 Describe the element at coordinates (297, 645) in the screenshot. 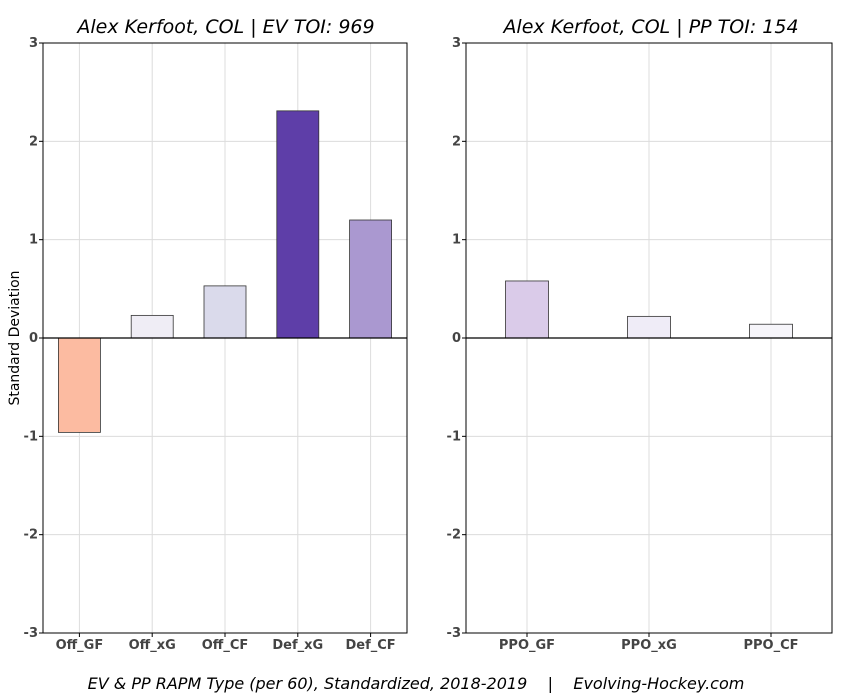

I see `x-tick-label: Def_xG` at that location.